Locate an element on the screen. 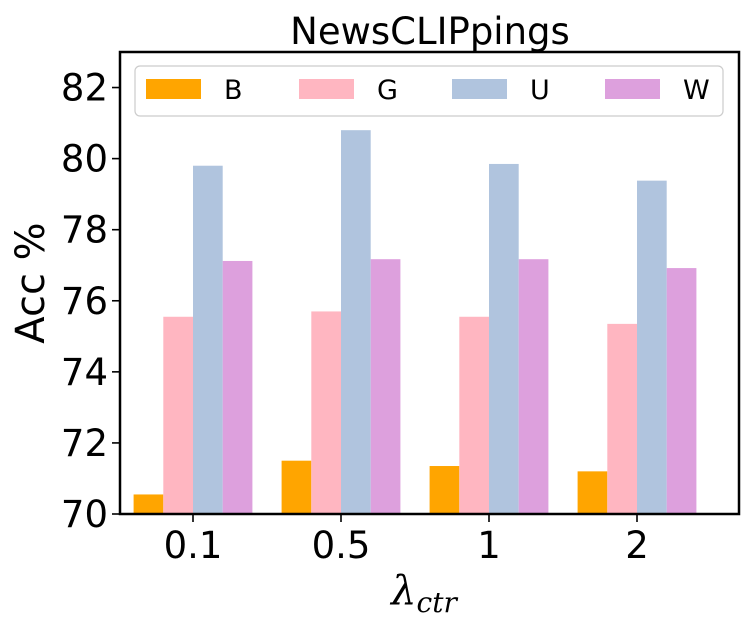 This screenshot has width=750, height=624. legend-swatch-B is located at coordinates (173, 89).